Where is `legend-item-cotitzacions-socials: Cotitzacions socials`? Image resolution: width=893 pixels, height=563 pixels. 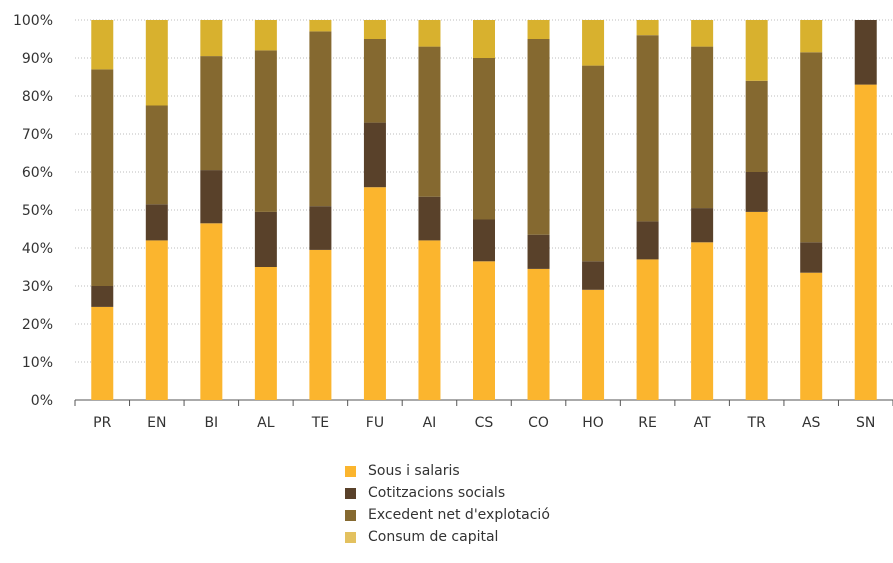
legend-item-cotitzacions-socials: Cotitzacions socials is located at coordinates (447, 493).